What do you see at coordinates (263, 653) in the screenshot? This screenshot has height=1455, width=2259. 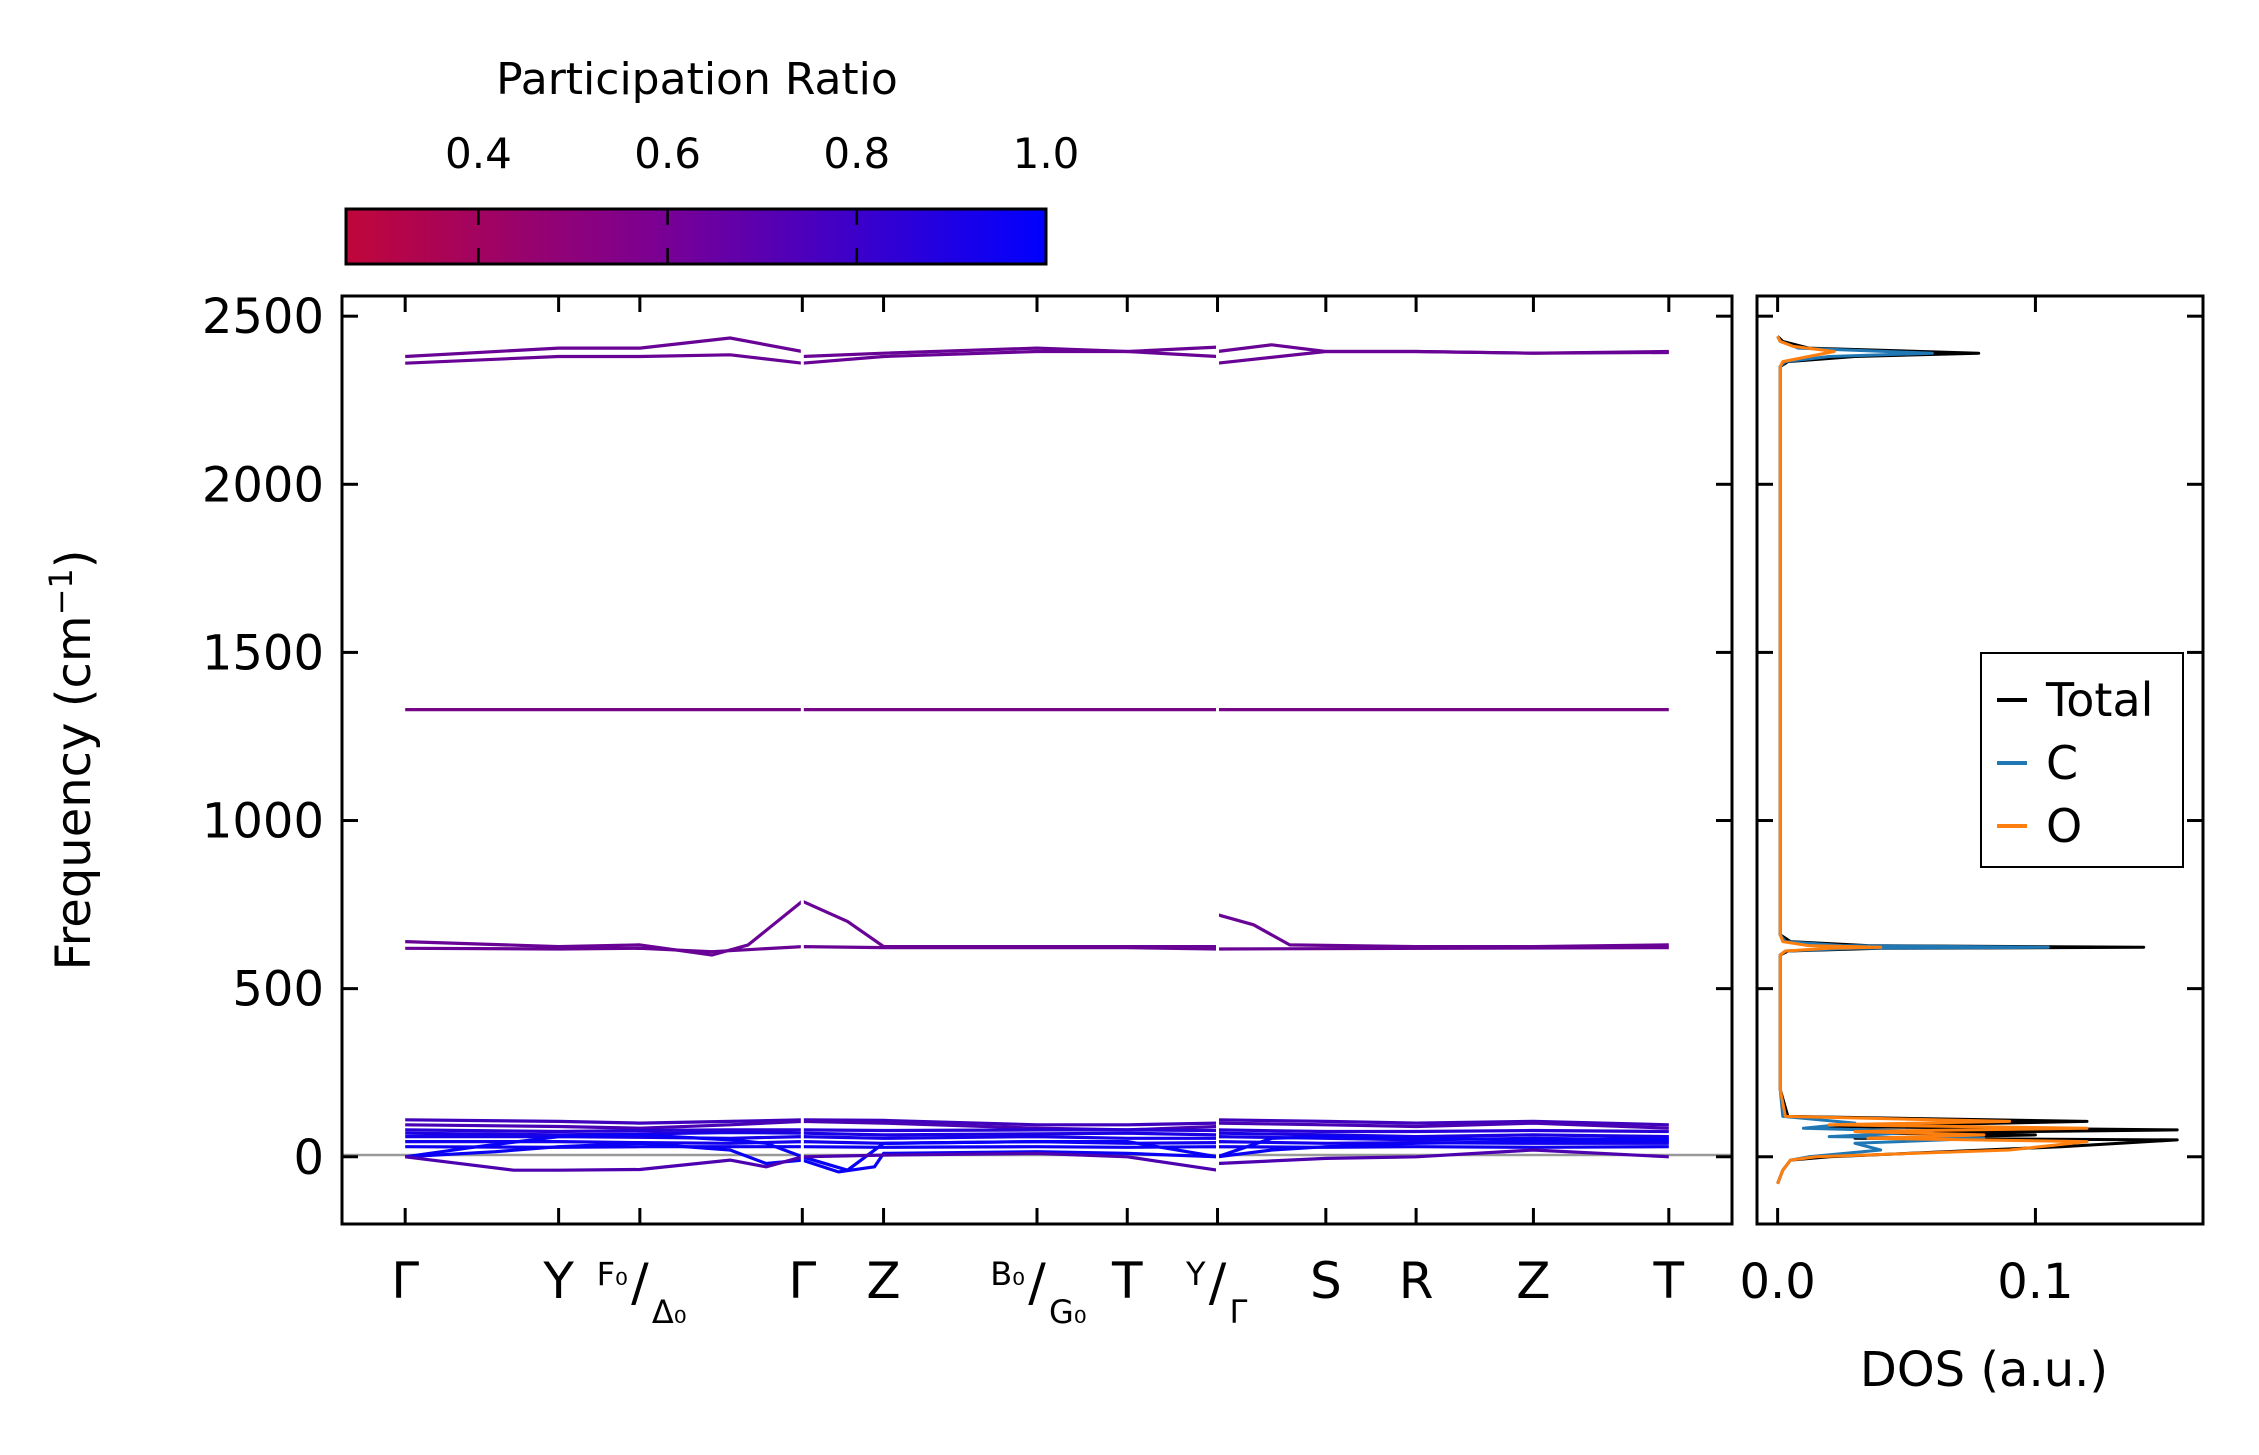 I see `y-tick-label: 1500` at bounding box center [263, 653].